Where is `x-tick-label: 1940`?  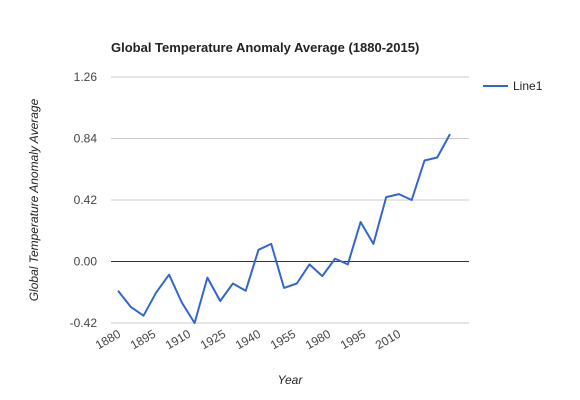
x-tick-label: 1940 is located at coordinates (248, 340).